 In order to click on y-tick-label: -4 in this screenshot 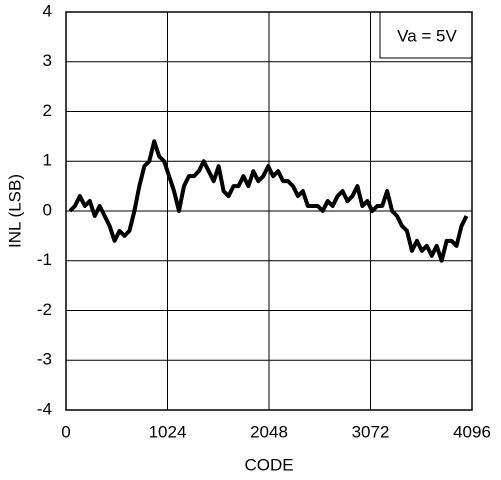, I will do `click(44, 408)`.